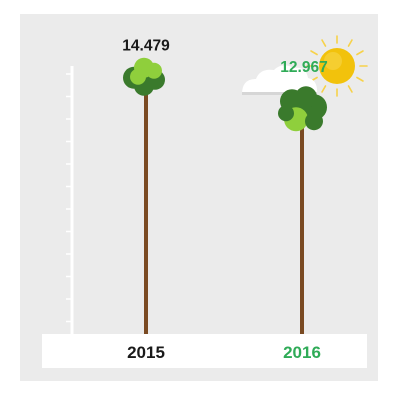  Describe the element at coordinates (303, 67) in the screenshot. I see `value-label-2016: 12.967` at that location.